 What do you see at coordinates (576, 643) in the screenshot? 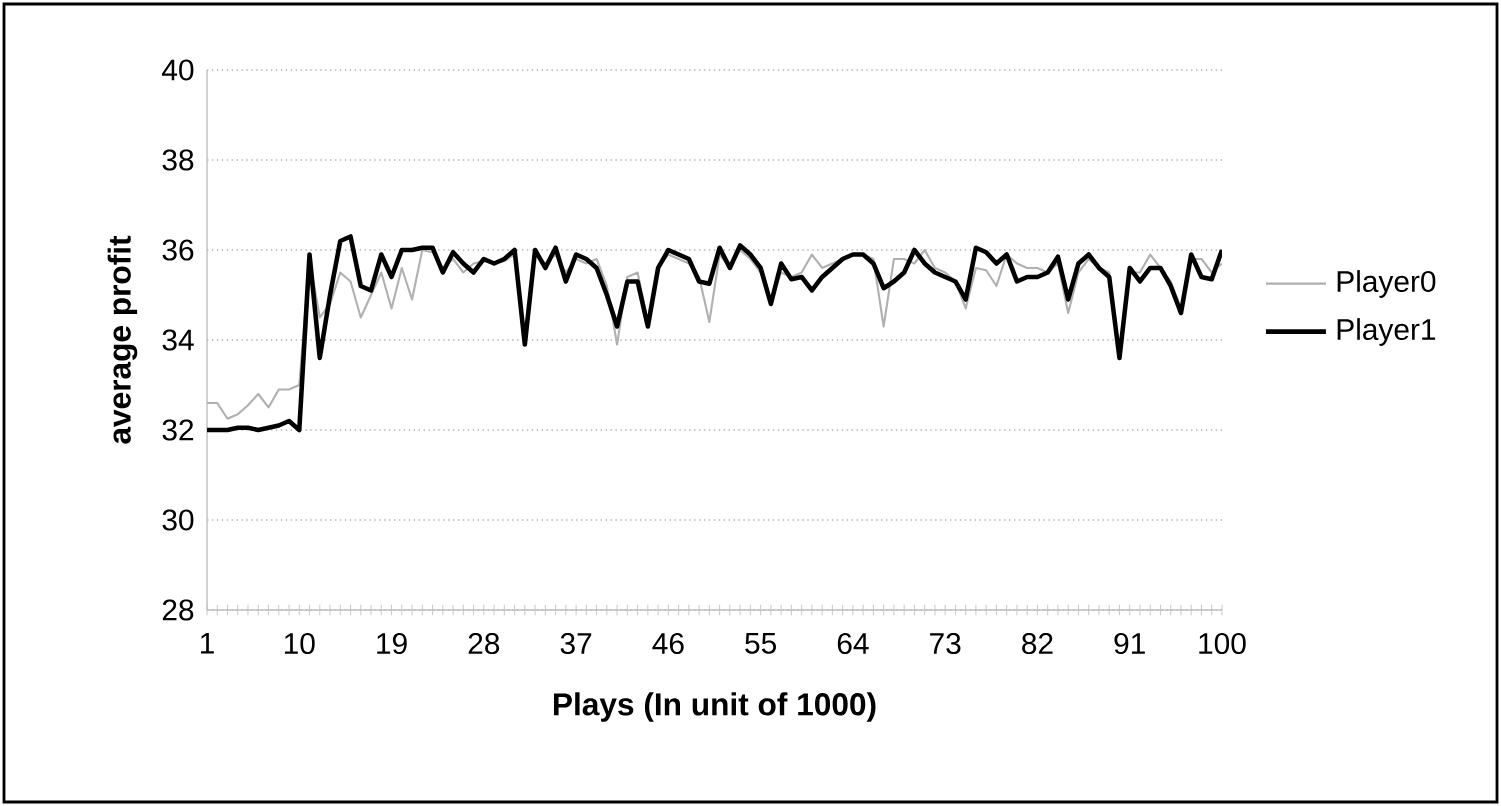
I see `x-tick-label: 37` at bounding box center [576, 643].